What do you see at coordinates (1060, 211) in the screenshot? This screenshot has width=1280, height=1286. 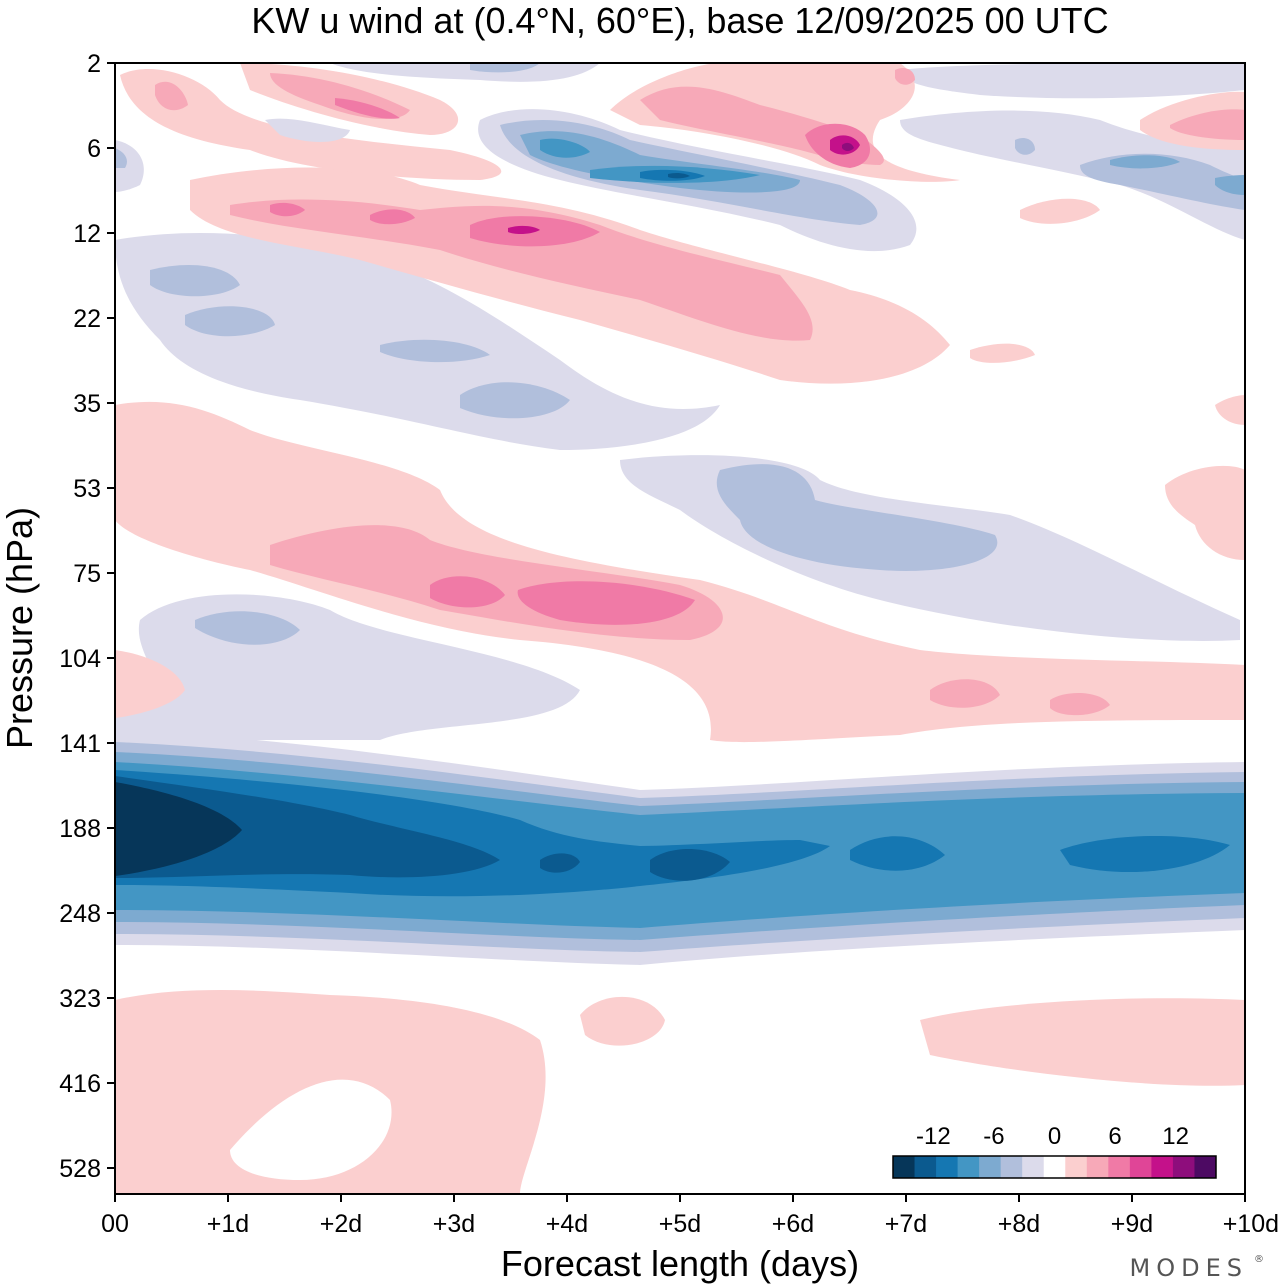 I see `contour-12-positive-right` at bounding box center [1060, 211].